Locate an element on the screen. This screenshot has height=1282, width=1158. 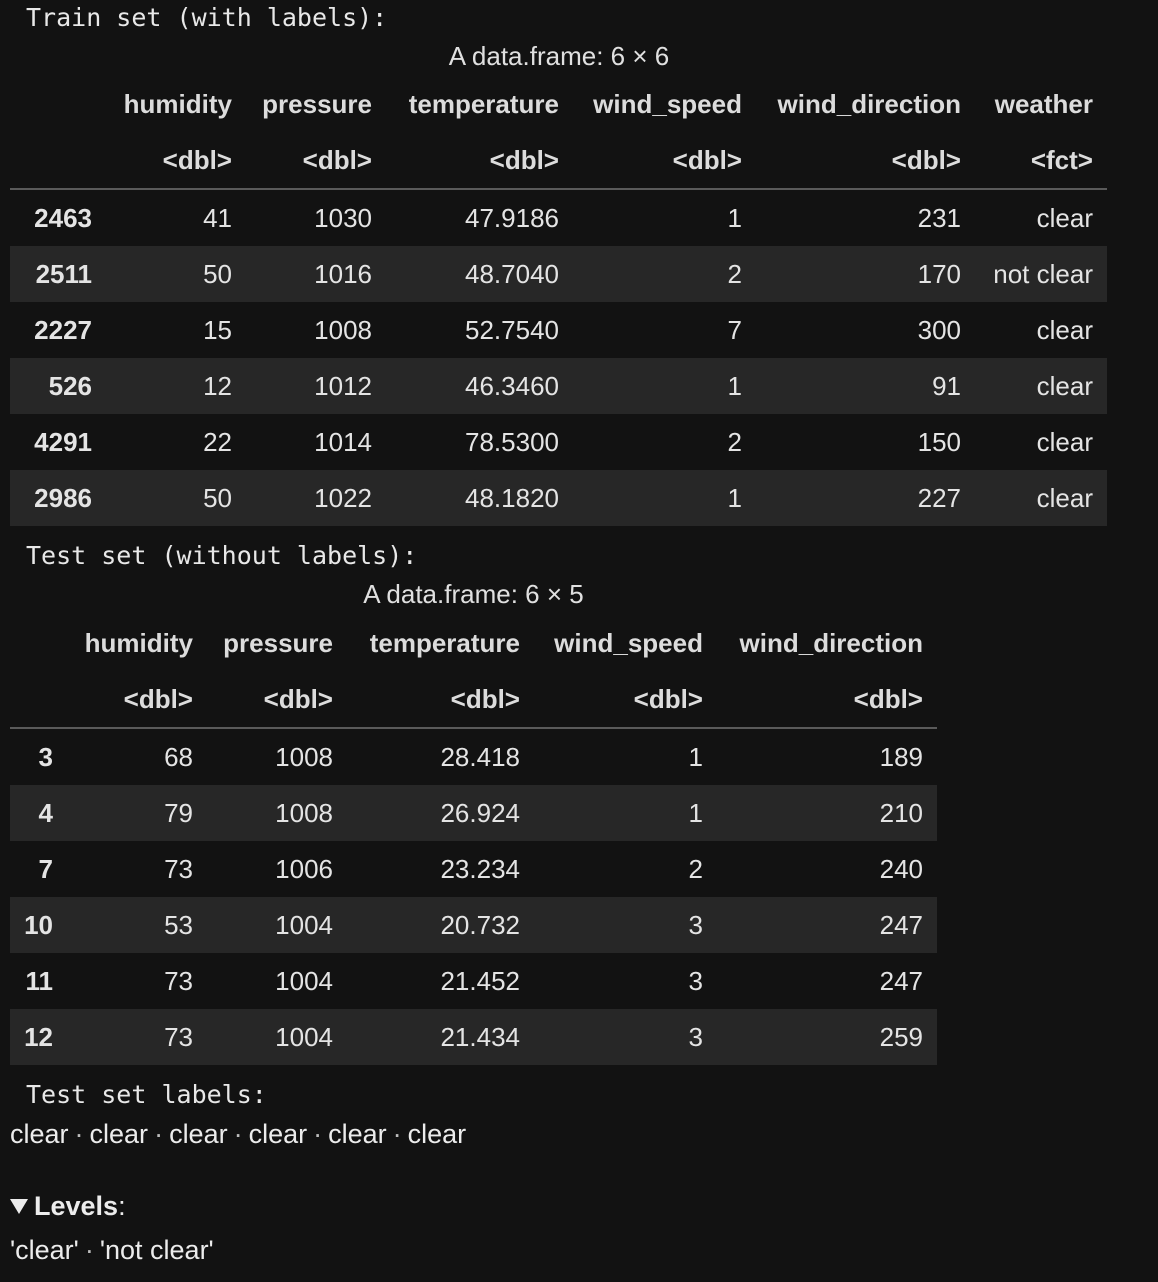
table-cell: 22 is located at coordinates (217, 441).